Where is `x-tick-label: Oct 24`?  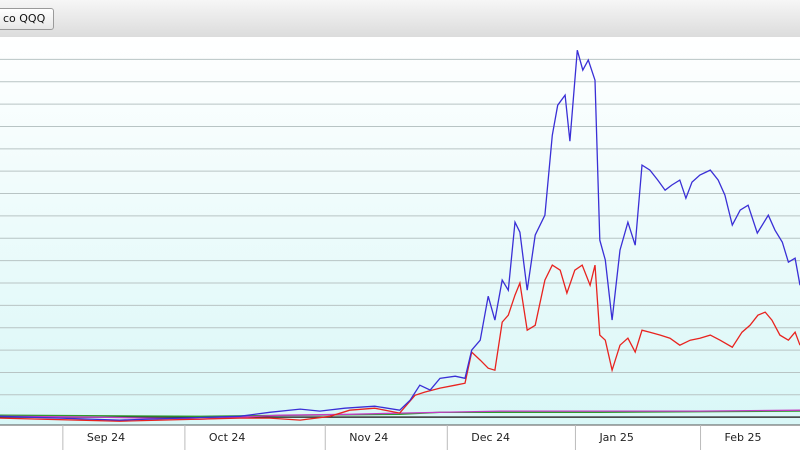 x-tick-label: Oct 24 is located at coordinates (227, 437).